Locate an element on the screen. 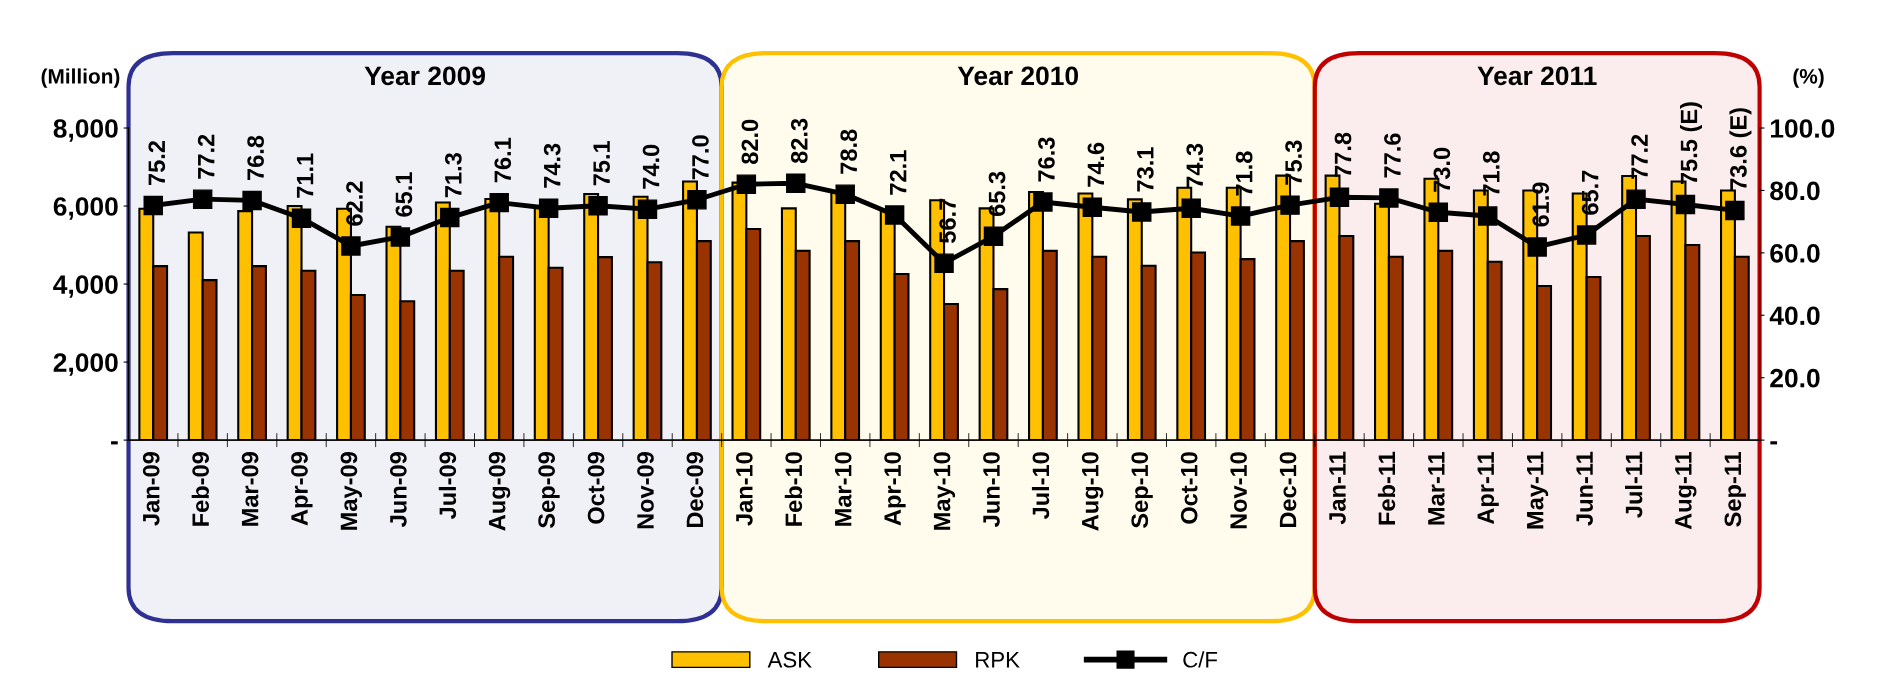 The height and width of the screenshot is (692, 1890). y-axis-title: (Million) is located at coordinates (80, 78).